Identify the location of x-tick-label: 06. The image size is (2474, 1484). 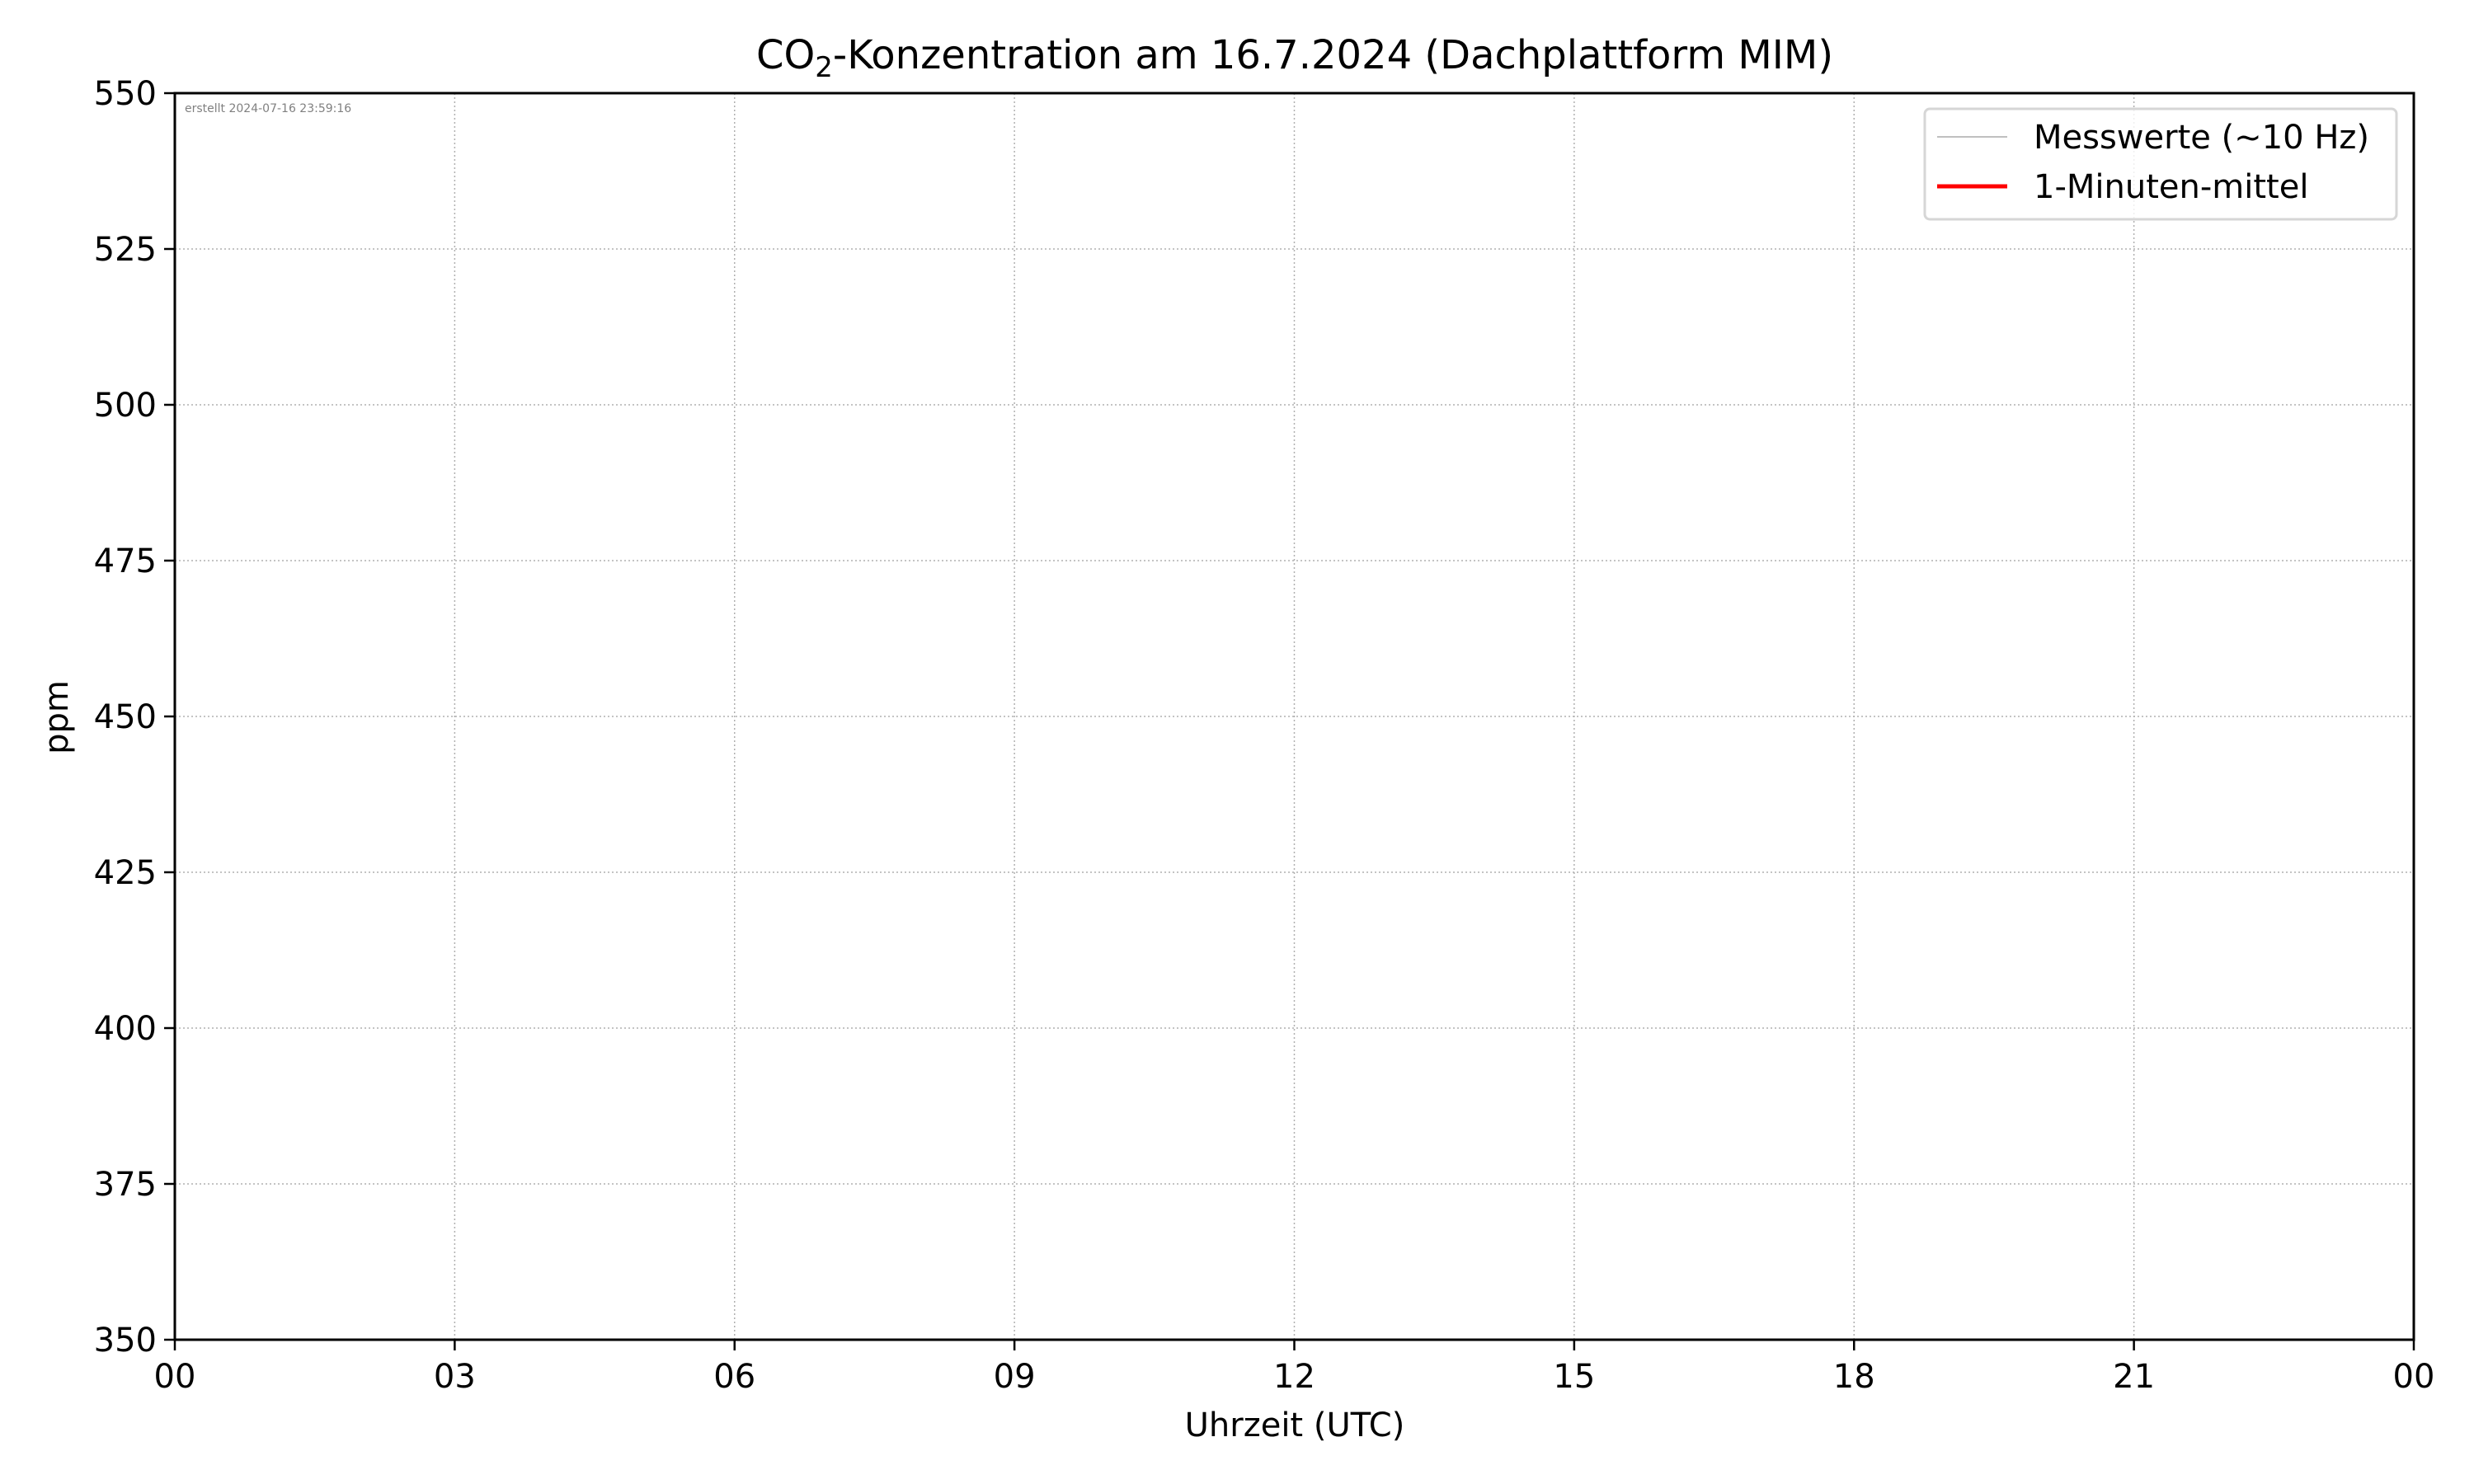
(734, 1377).